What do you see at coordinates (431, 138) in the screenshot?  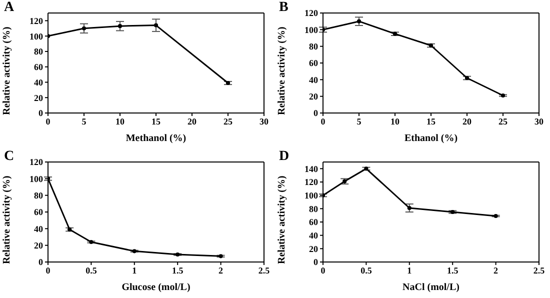 I see `x-axis-title: Ethanol (%)` at bounding box center [431, 138].